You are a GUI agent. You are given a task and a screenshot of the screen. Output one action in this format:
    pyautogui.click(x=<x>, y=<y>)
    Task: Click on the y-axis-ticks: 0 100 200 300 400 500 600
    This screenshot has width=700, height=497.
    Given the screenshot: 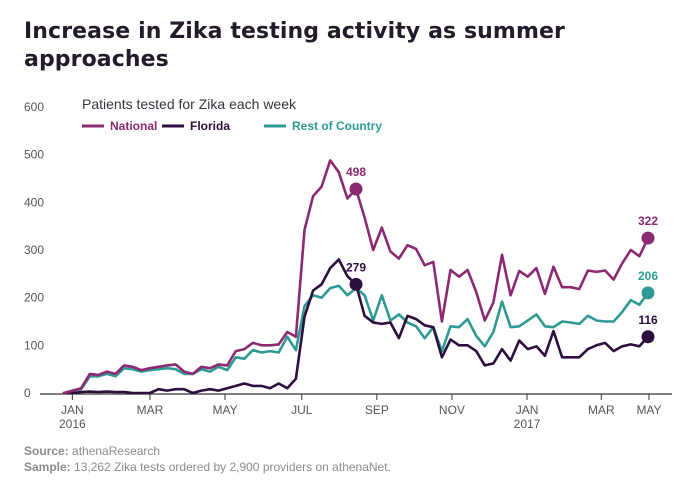 What is the action you would take?
    pyautogui.click(x=34, y=250)
    